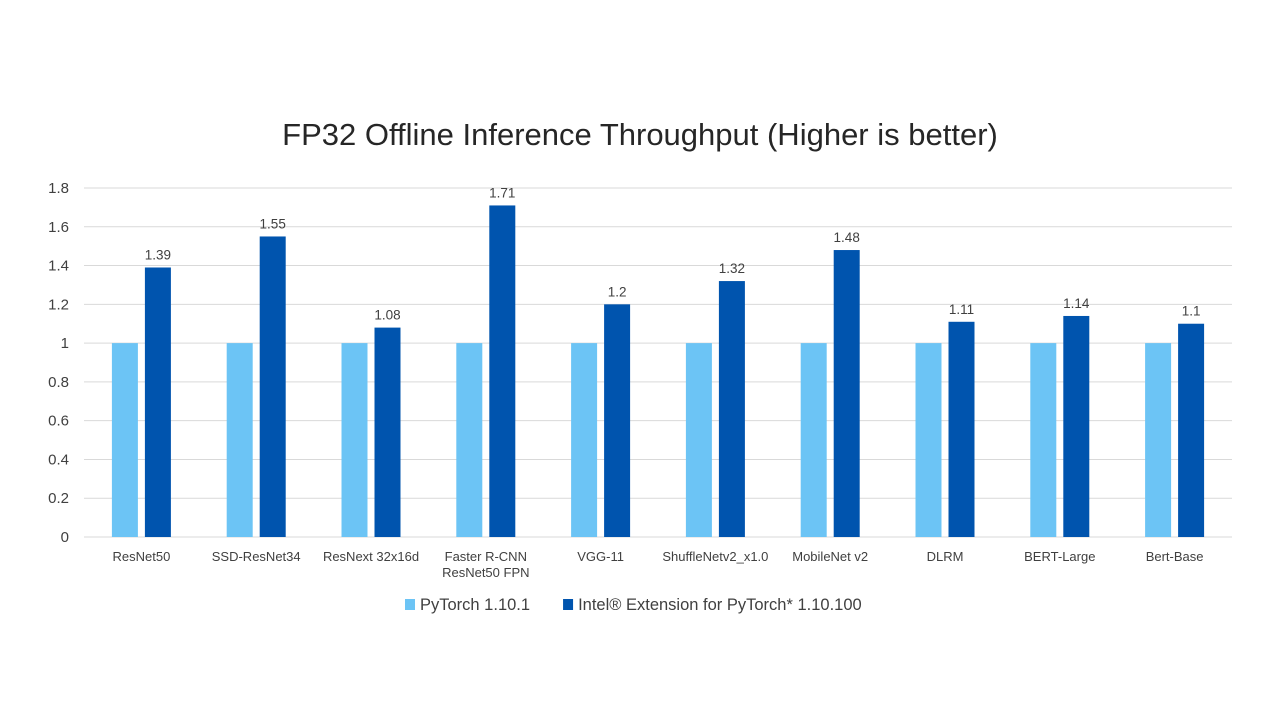  What do you see at coordinates (502, 192) in the screenshot?
I see `data-label: 1.71` at bounding box center [502, 192].